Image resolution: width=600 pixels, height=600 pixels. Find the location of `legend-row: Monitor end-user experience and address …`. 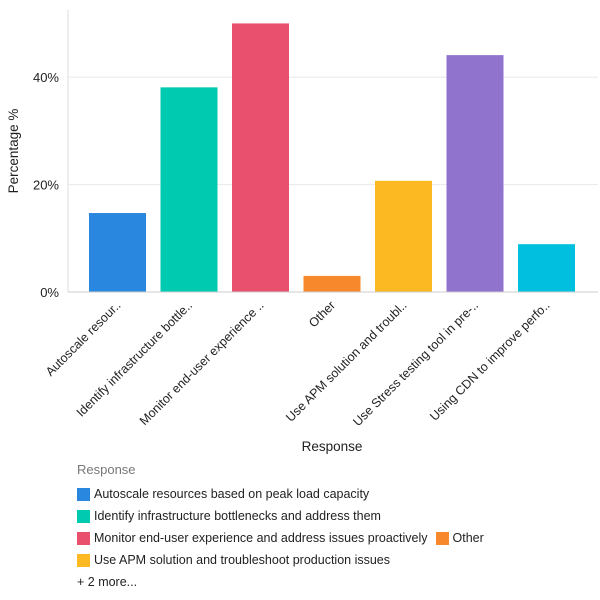

legend-row: Monitor end-user experience and address … is located at coordinates (284, 538).